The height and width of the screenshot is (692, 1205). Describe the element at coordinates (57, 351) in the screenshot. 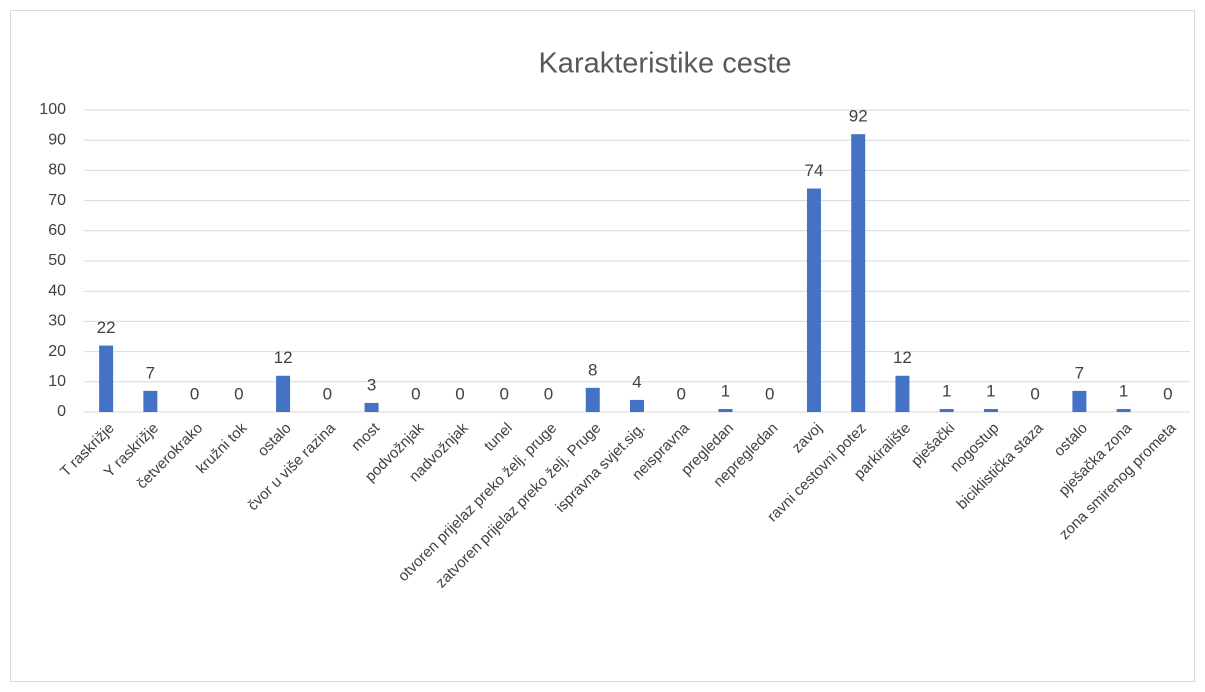

I see `y-tick-label: 20` at that location.